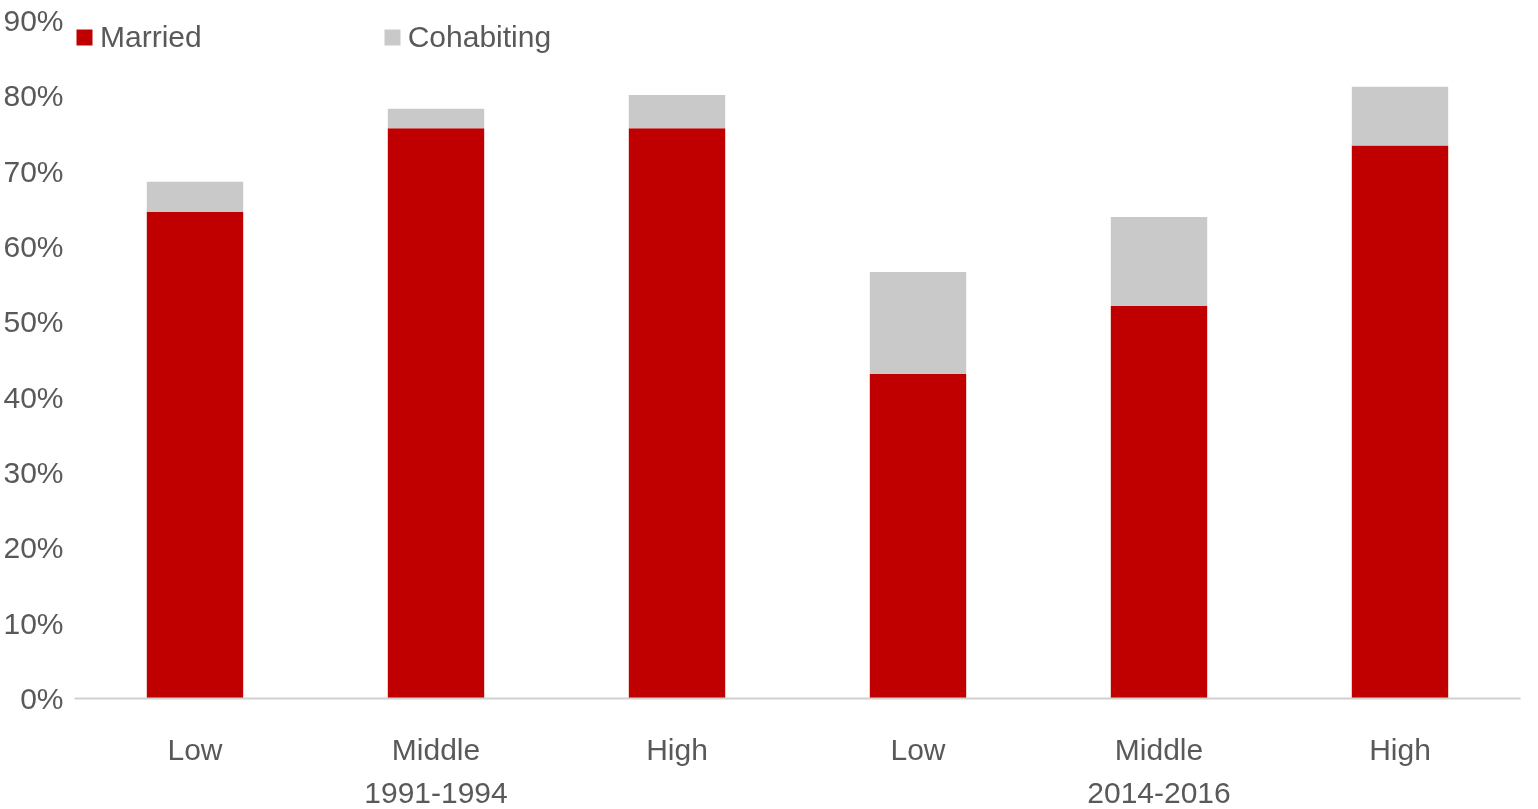  What do you see at coordinates (33, 322) in the screenshot?
I see `y-tick-label: 50%` at bounding box center [33, 322].